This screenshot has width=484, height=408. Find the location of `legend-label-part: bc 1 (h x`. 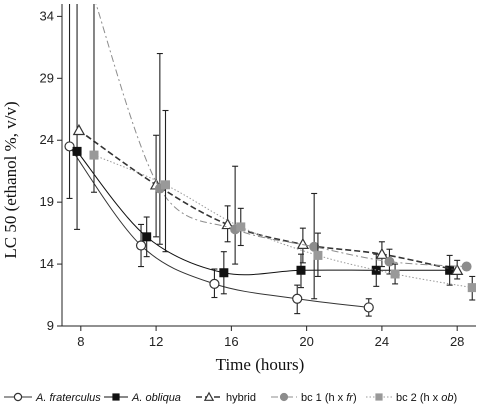

legend-label-part: bc 1 (h x is located at coordinates (323, 398).